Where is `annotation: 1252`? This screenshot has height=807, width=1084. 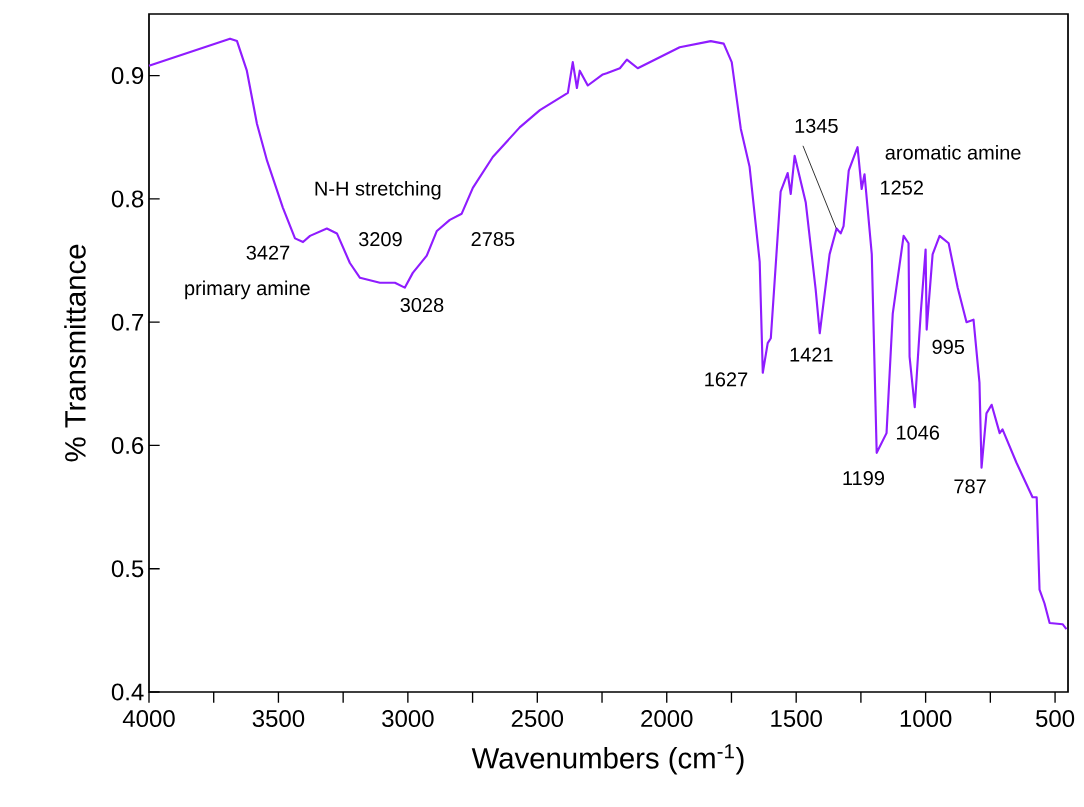 annotation: 1252 is located at coordinates (902, 187).